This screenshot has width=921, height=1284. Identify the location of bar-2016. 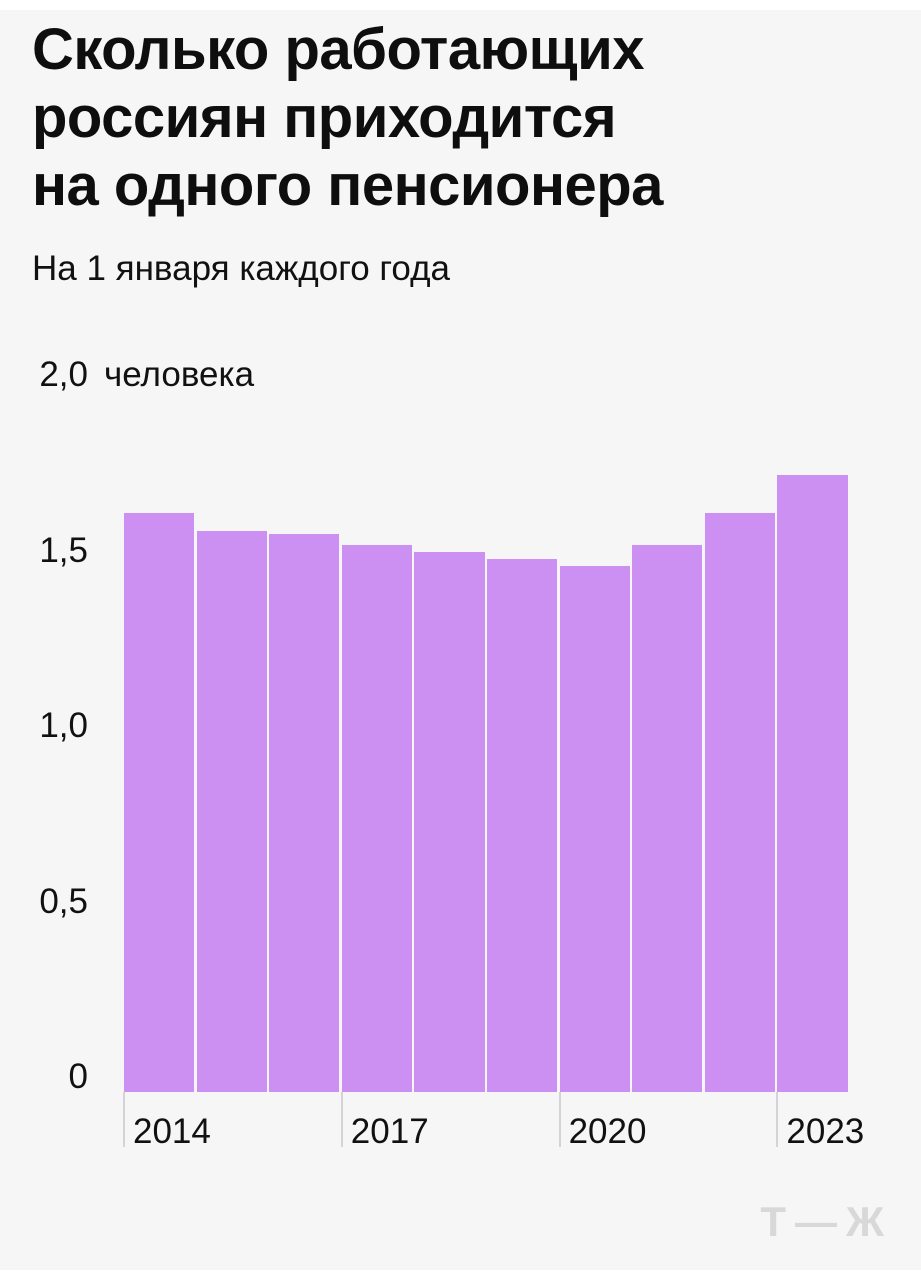
(304, 813).